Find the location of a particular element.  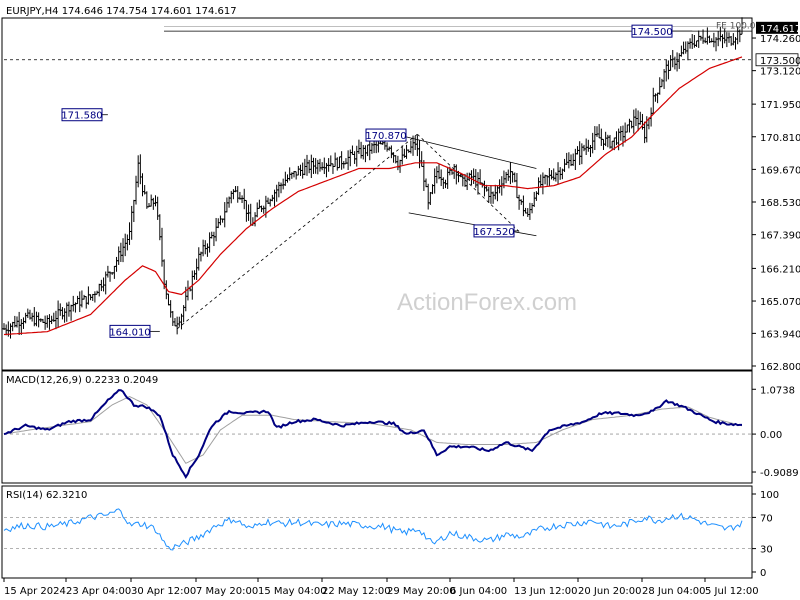

annotation-label: 164.010 is located at coordinates (129, 332).